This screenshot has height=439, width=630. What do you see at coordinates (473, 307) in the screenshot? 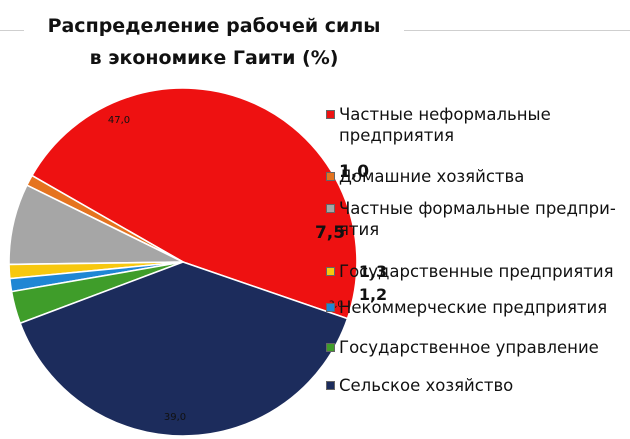
I see `legend-label: Некоммерческие предприятия` at bounding box center [473, 307].